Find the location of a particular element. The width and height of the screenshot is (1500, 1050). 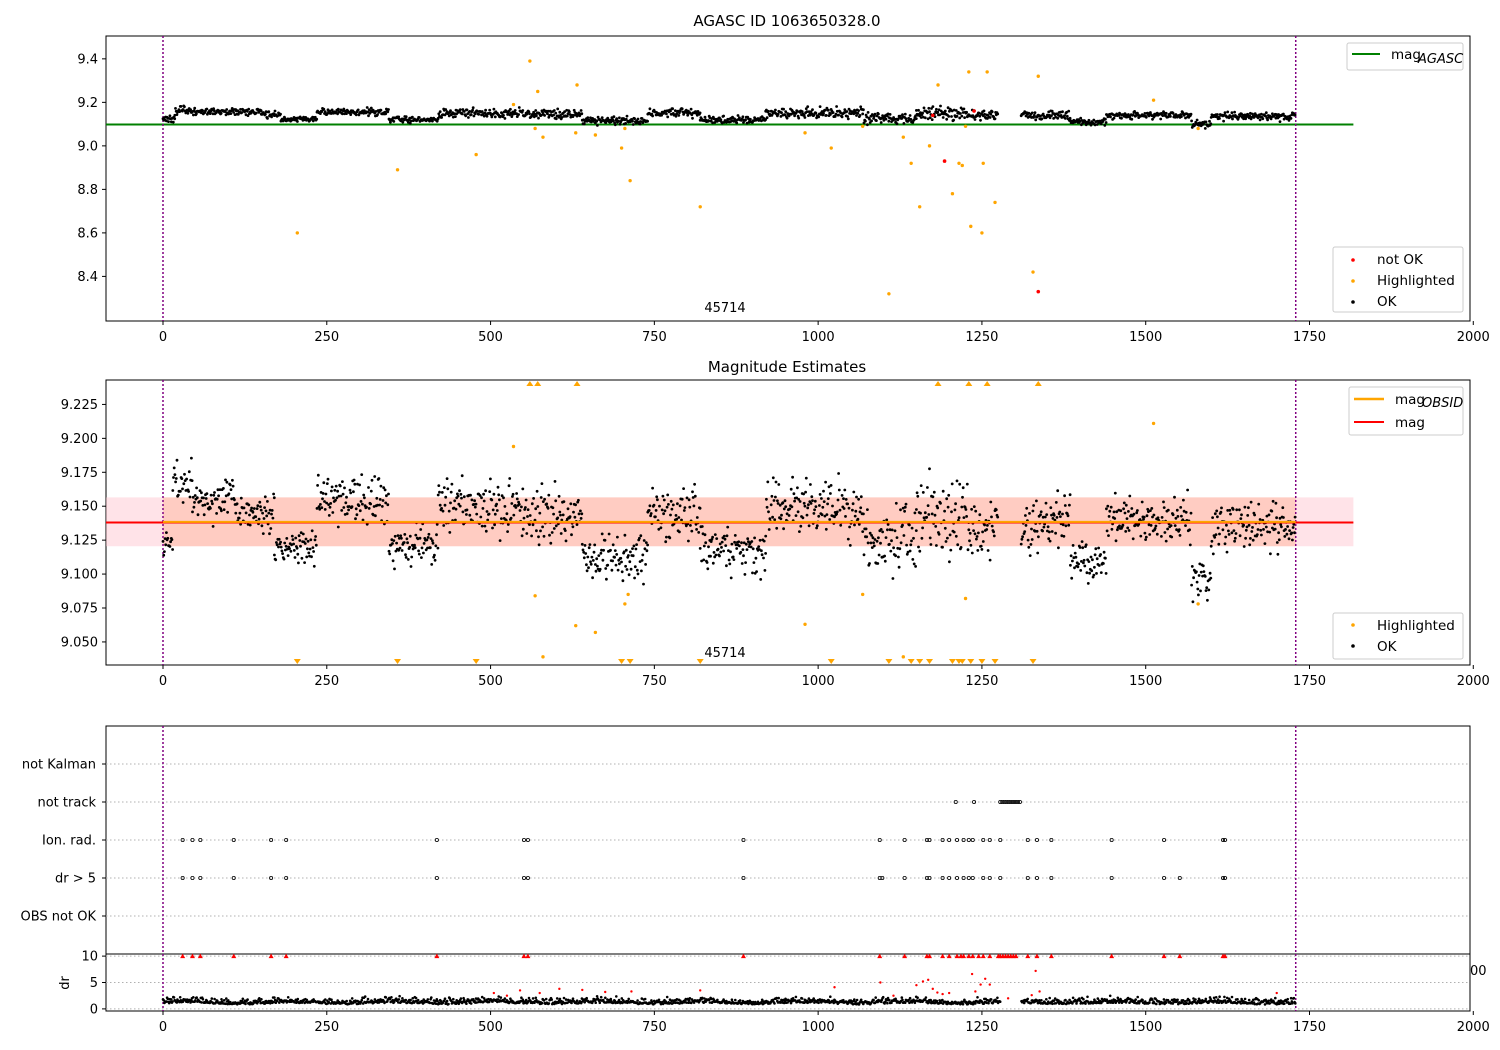

legend-label: Highlighted is located at coordinates (1416, 281).